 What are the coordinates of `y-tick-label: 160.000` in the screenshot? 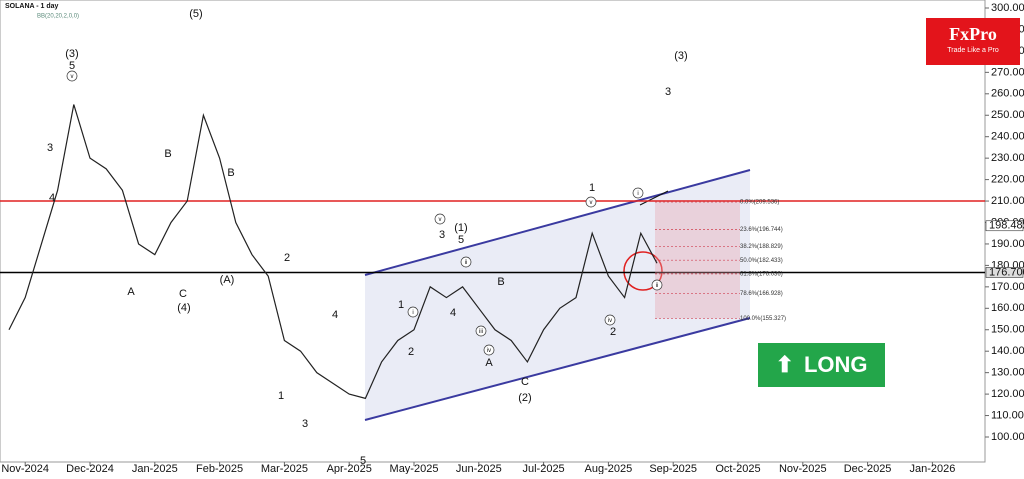 It's located at (1007, 308).